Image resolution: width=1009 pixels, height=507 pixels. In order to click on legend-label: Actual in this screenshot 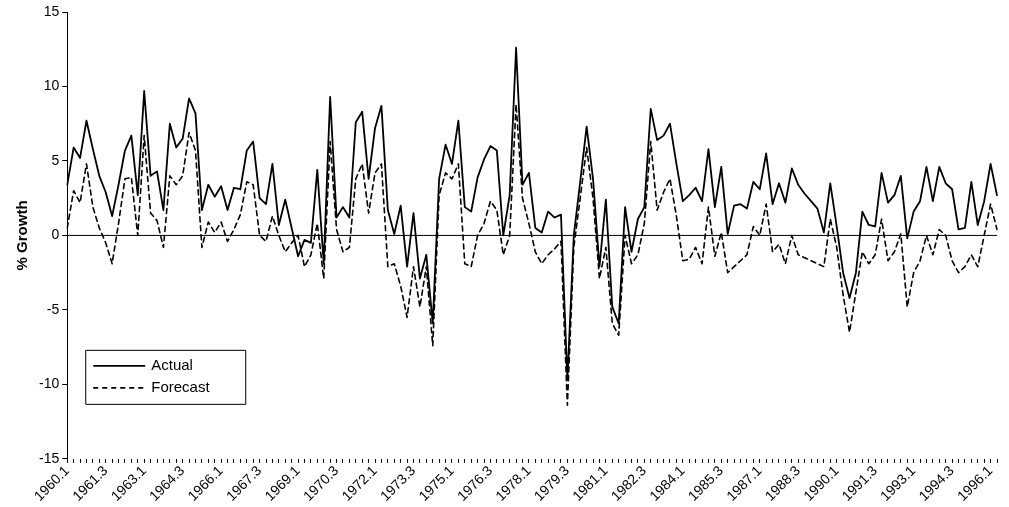, I will do `click(172, 364)`.